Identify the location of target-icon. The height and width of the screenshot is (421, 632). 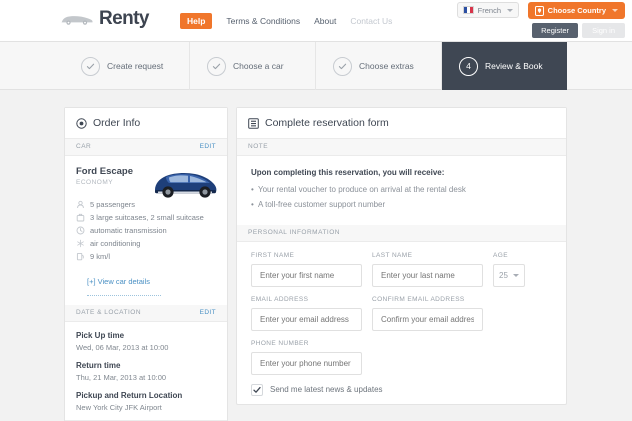
(81, 123).